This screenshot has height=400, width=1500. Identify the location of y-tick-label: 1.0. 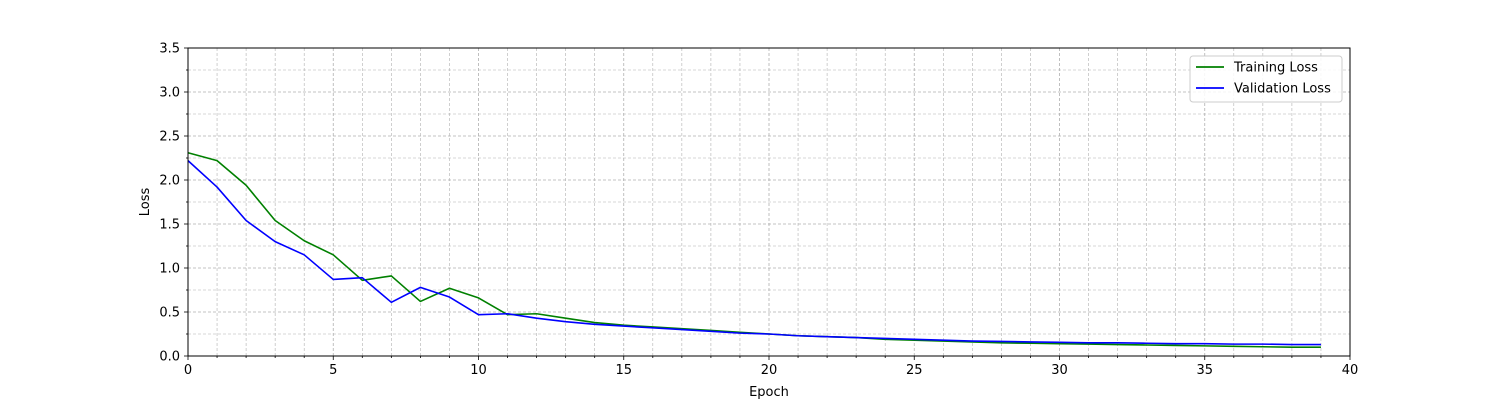
(169, 269).